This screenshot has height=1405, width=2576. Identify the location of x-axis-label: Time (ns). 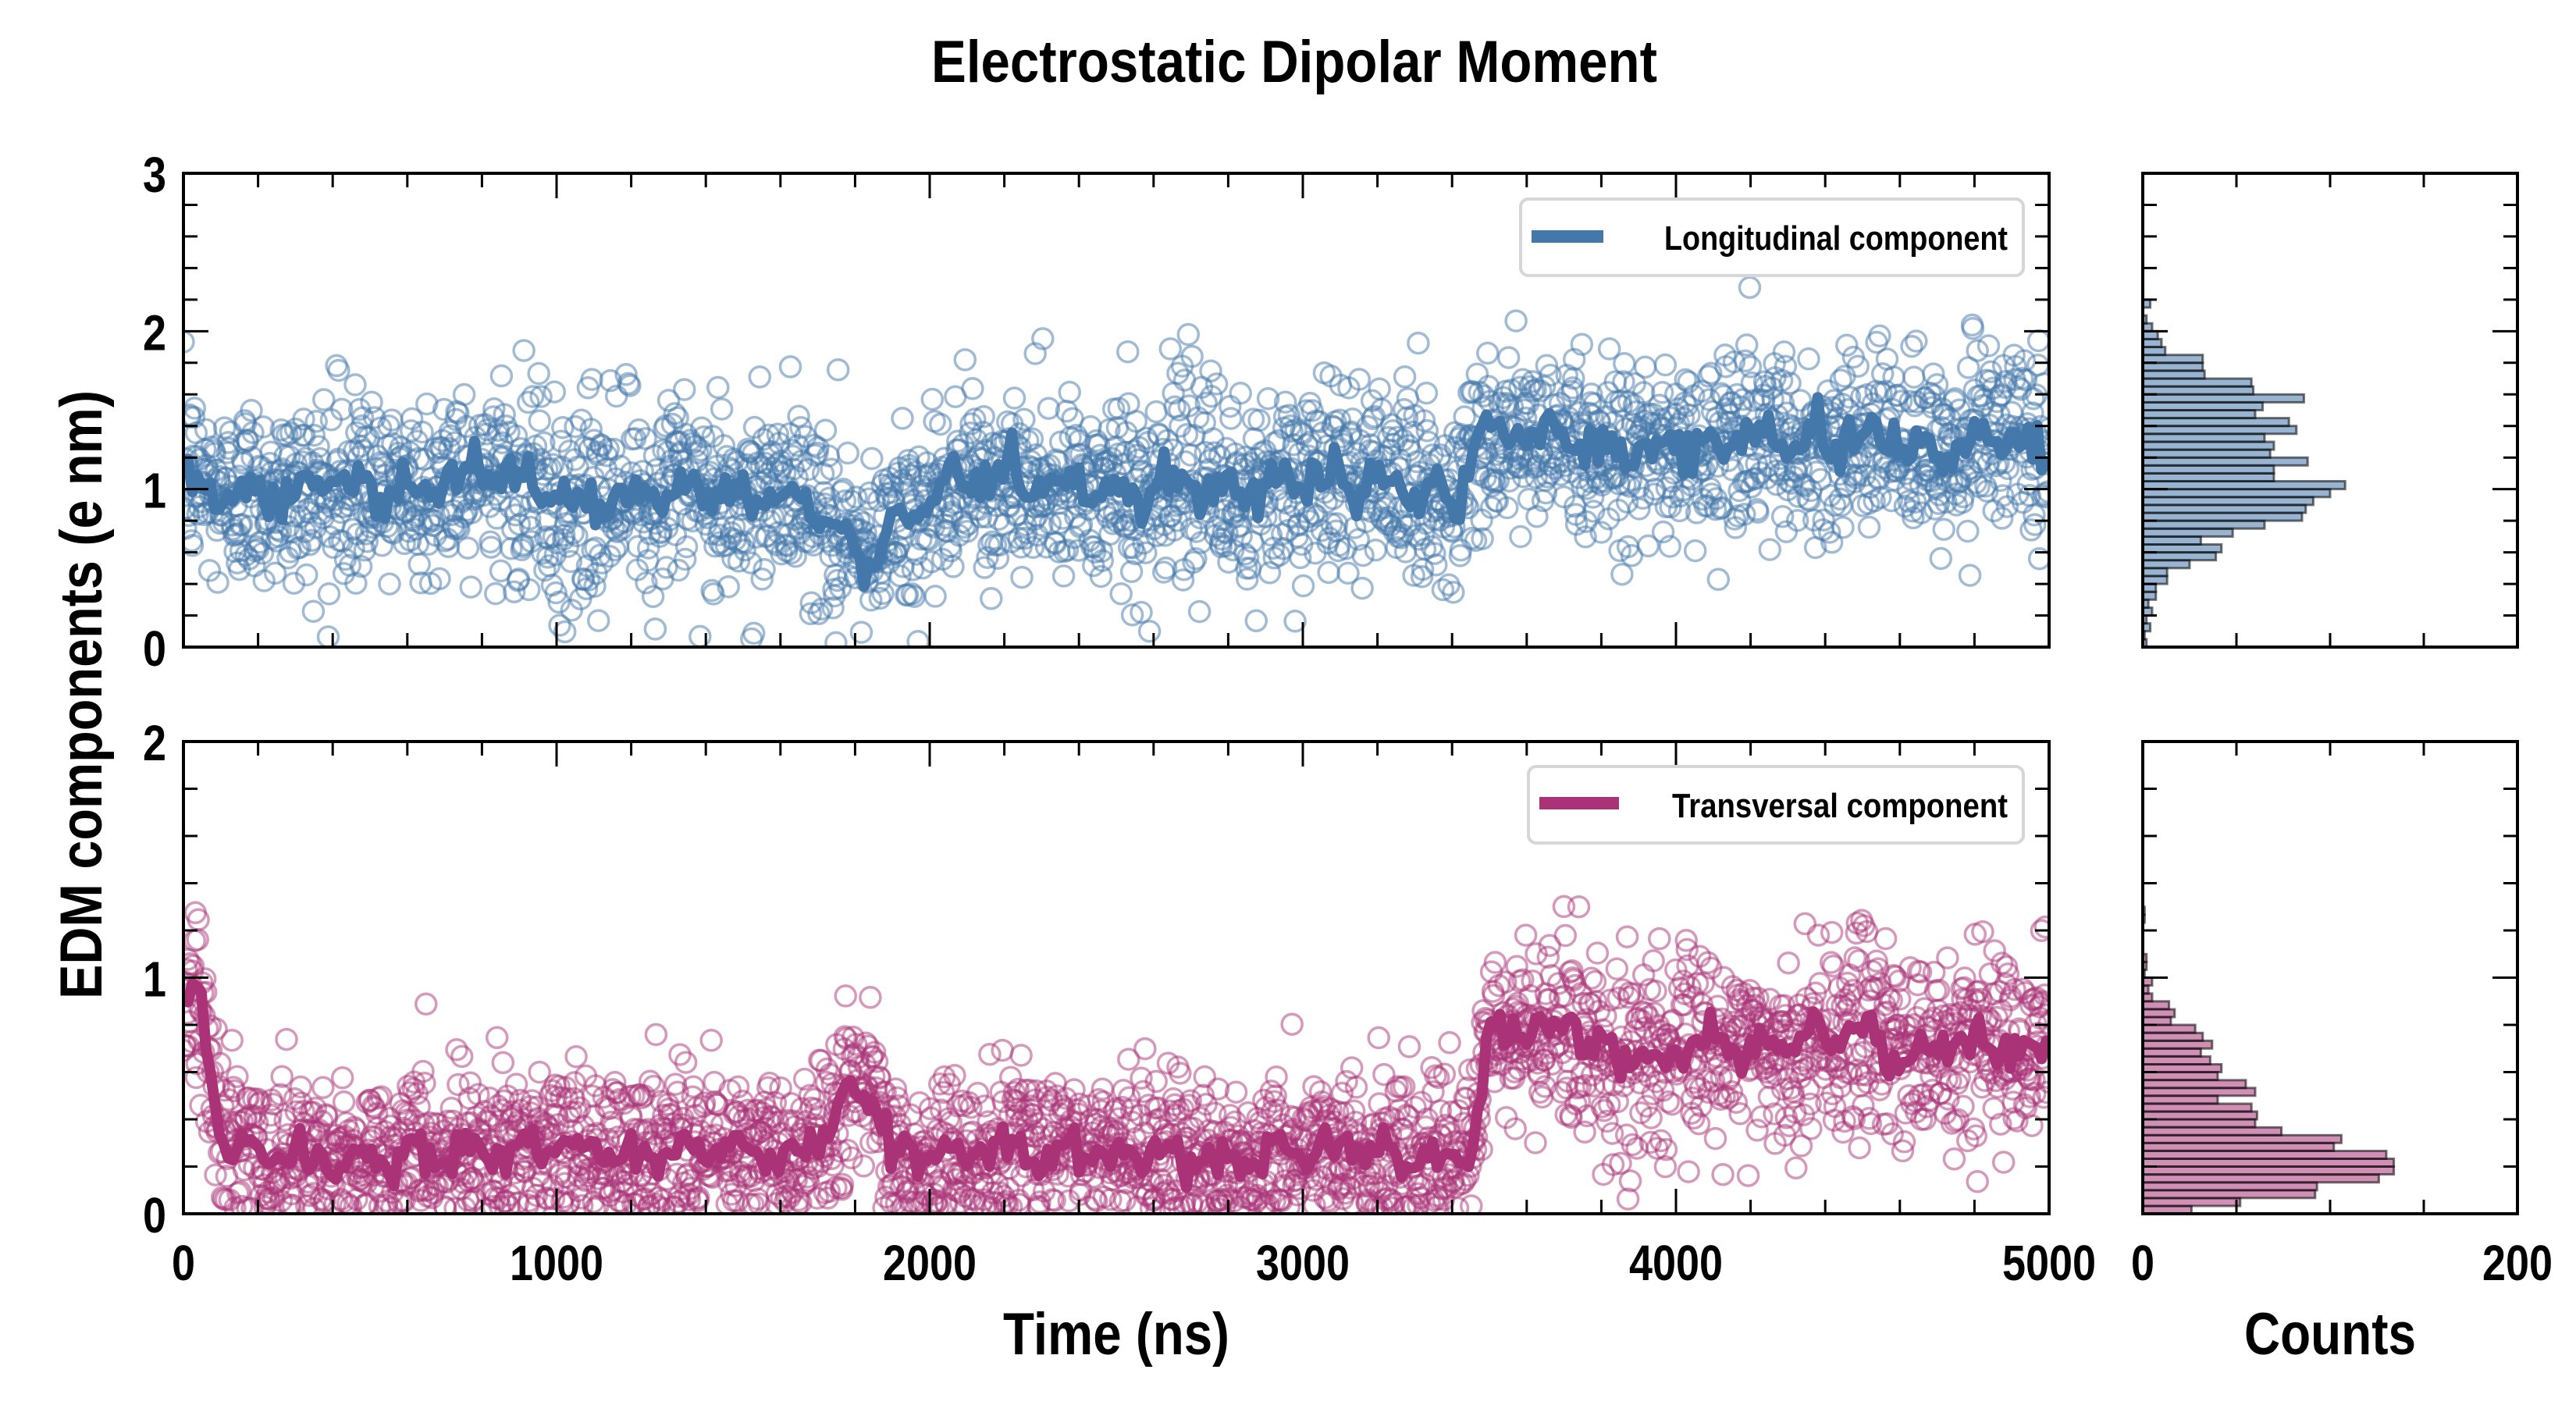
(1116, 1335).